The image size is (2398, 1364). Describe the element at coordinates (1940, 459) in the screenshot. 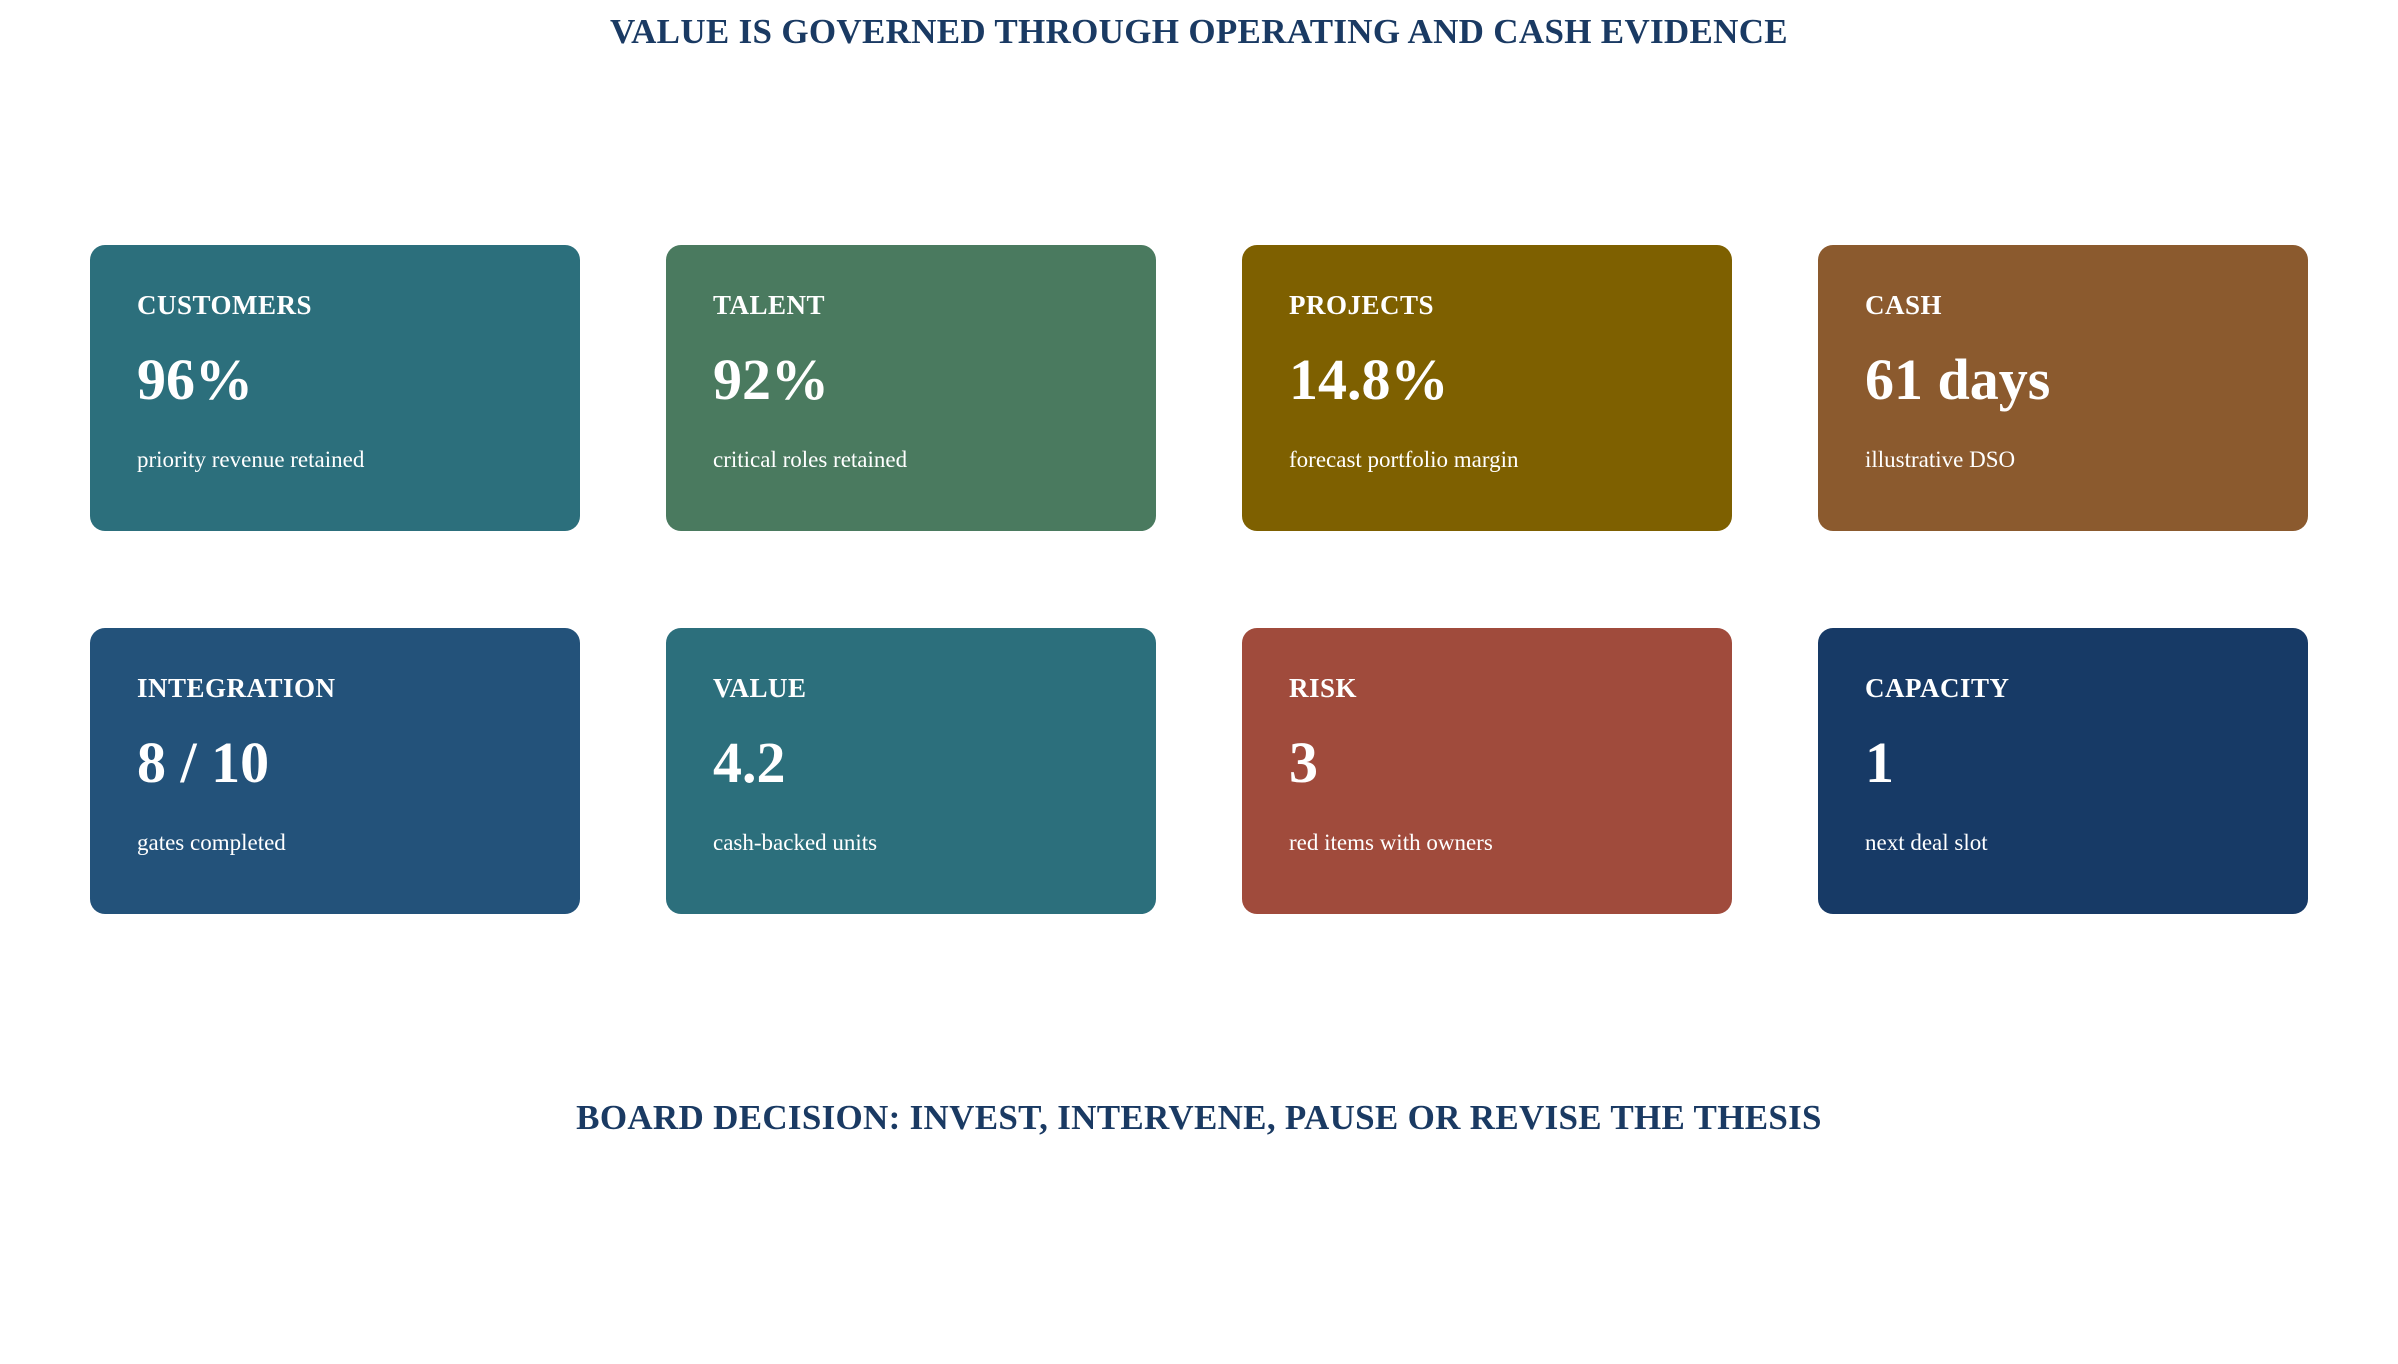

I see `kpi-card-description: illustrative DSO` at that location.